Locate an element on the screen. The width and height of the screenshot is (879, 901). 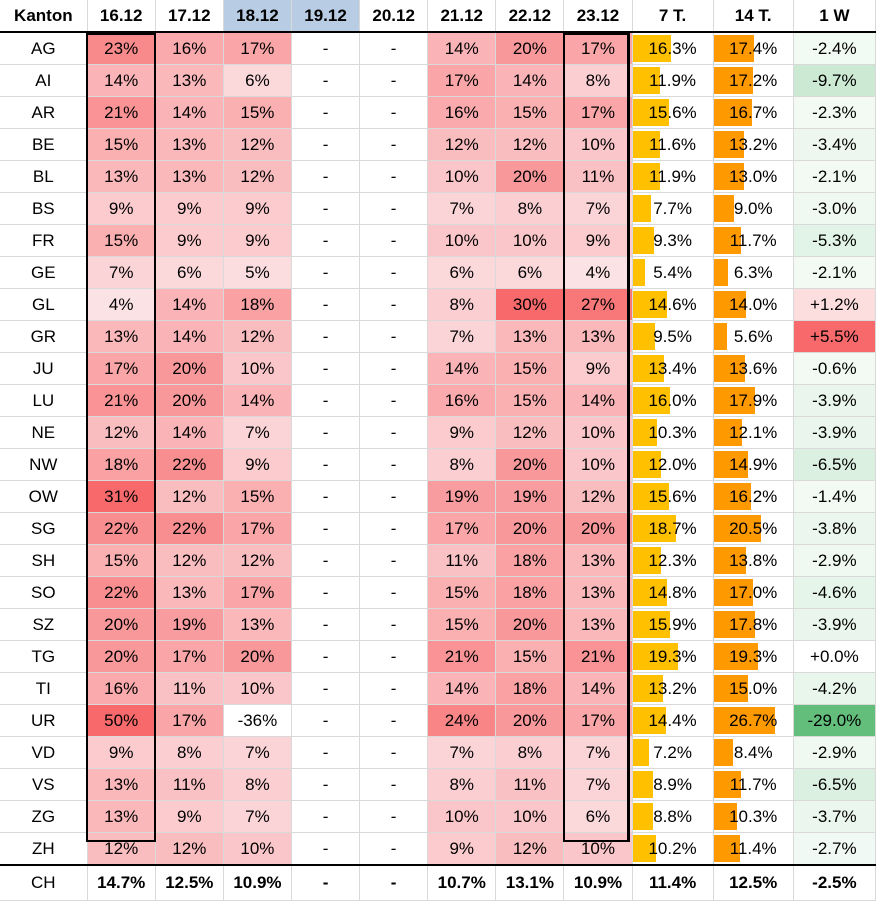
week-change-cell: -3.8% is located at coordinates (835, 528).